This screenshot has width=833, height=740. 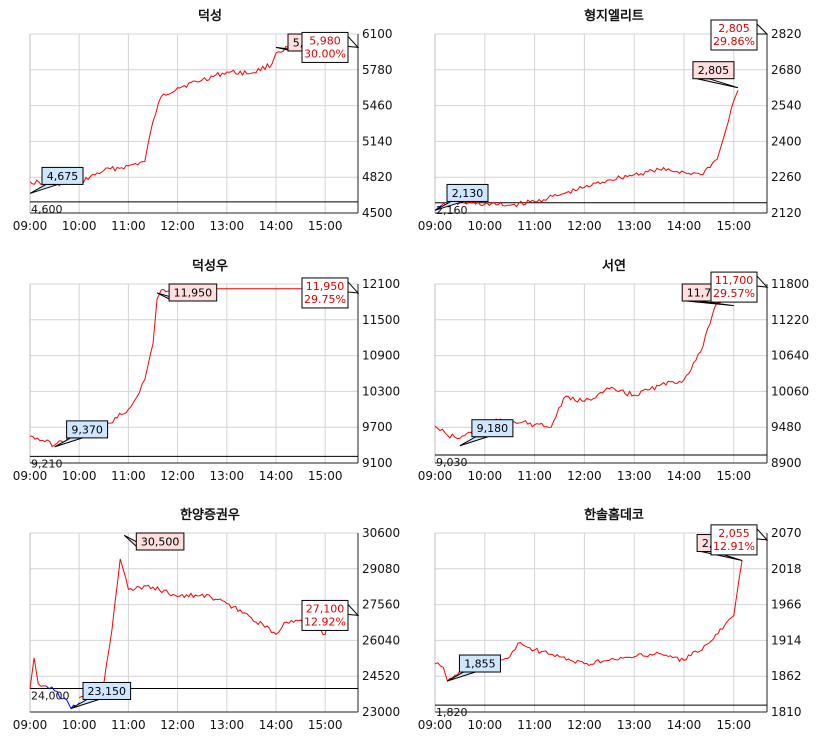 I want to click on baseline-label: 1,820, so click(x=452, y=712).